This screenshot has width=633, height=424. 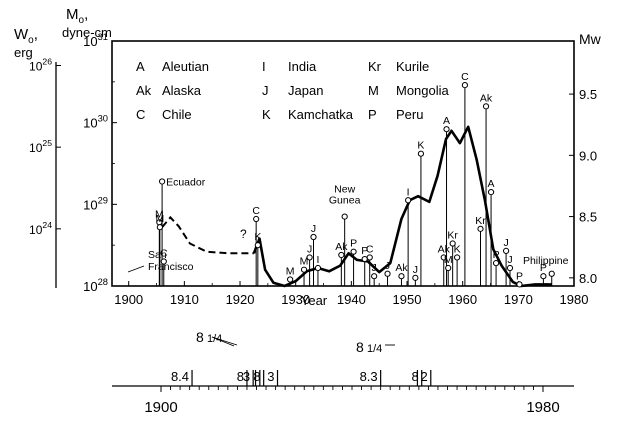 What do you see at coordinates (47, 225) in the screenshot?
I see `w0-tick-label-24-exp: 24` at bounding box center [47, 225].